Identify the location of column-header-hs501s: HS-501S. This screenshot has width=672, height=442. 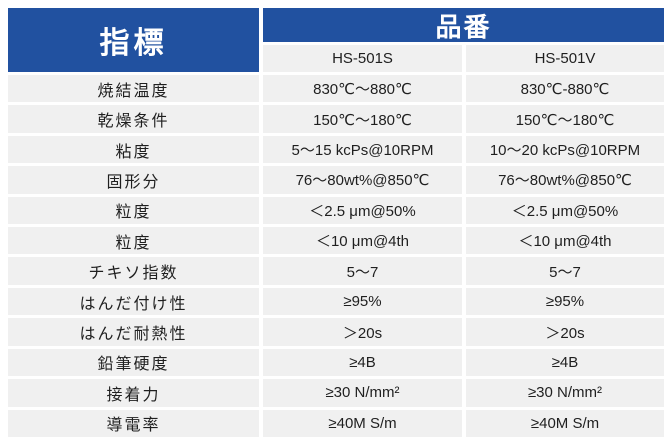
(362, 58).